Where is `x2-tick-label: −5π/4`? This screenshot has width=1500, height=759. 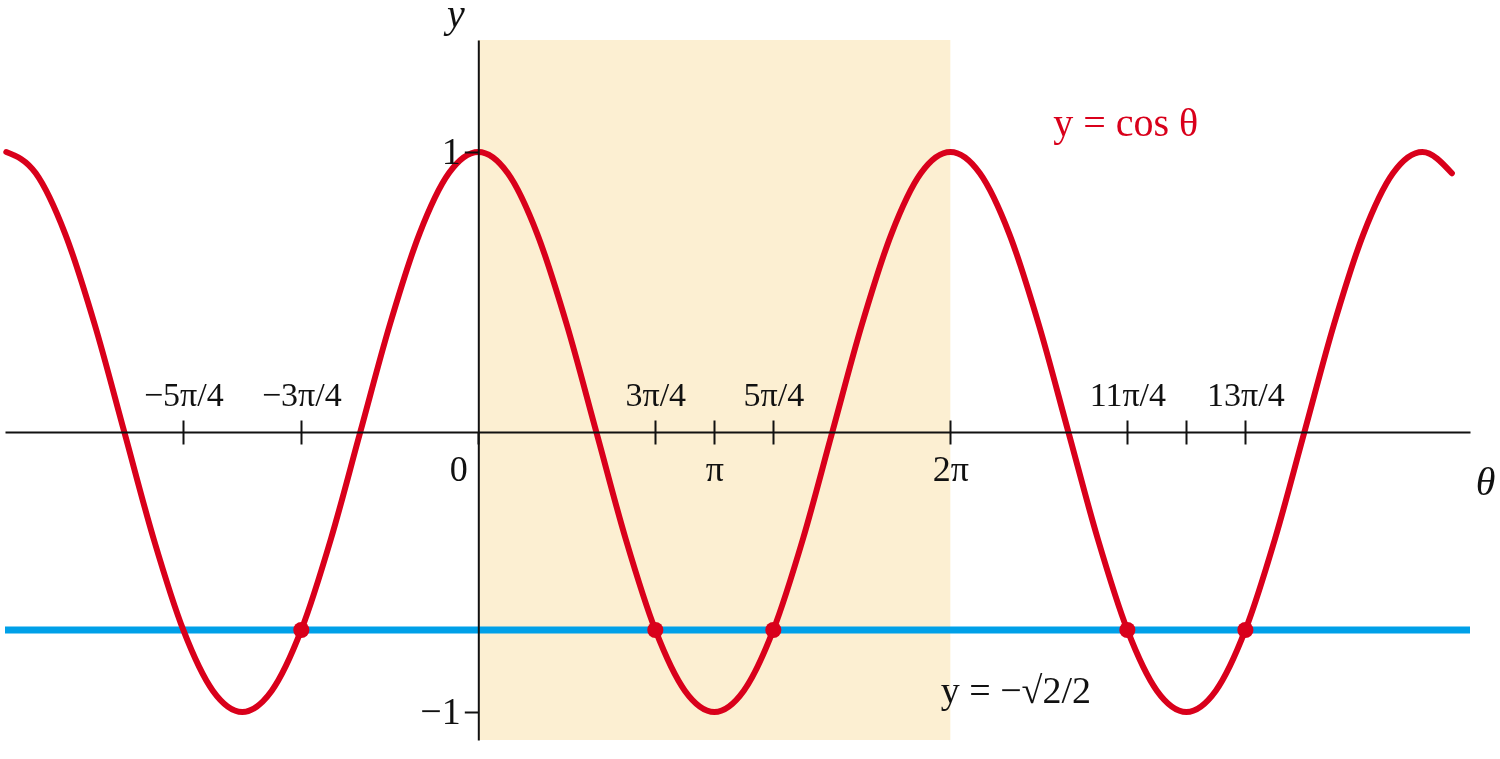 x2-tick-label: −5π/4 is located at coordinates (183, 394).